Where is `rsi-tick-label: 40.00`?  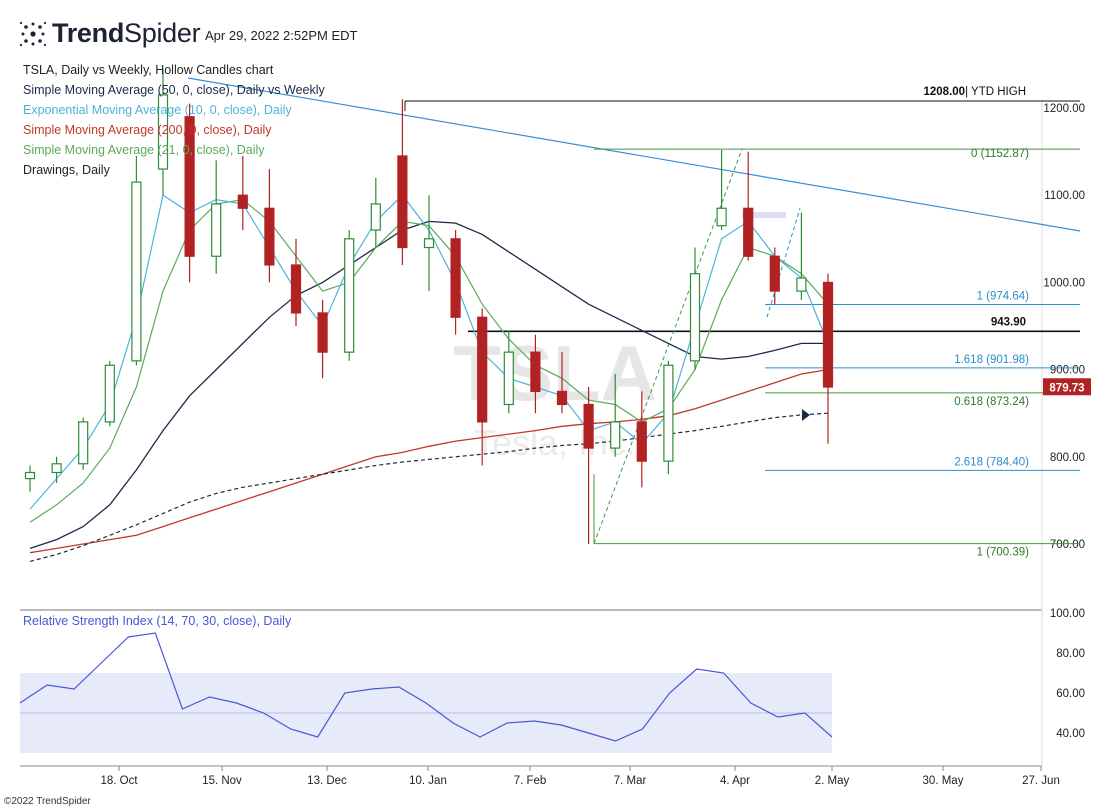 rsi-tick-label: 40.00 is located at coordinates (1070, 734).